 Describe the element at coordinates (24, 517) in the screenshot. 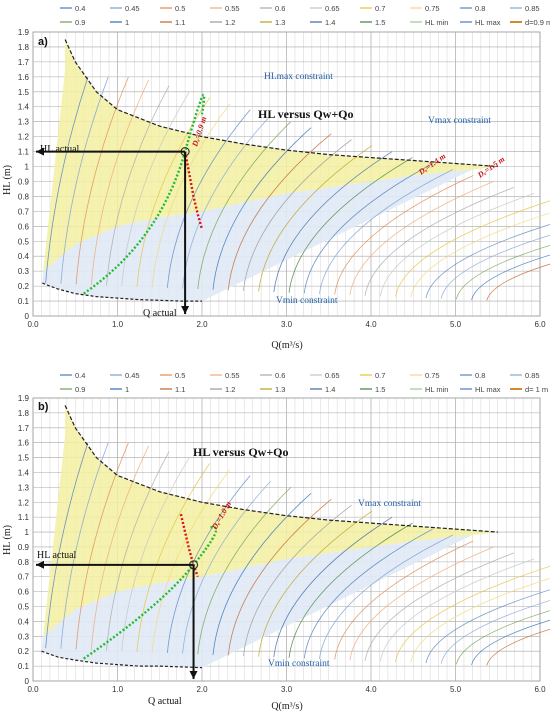

I see `y-tick-label: 1.1` at that location.